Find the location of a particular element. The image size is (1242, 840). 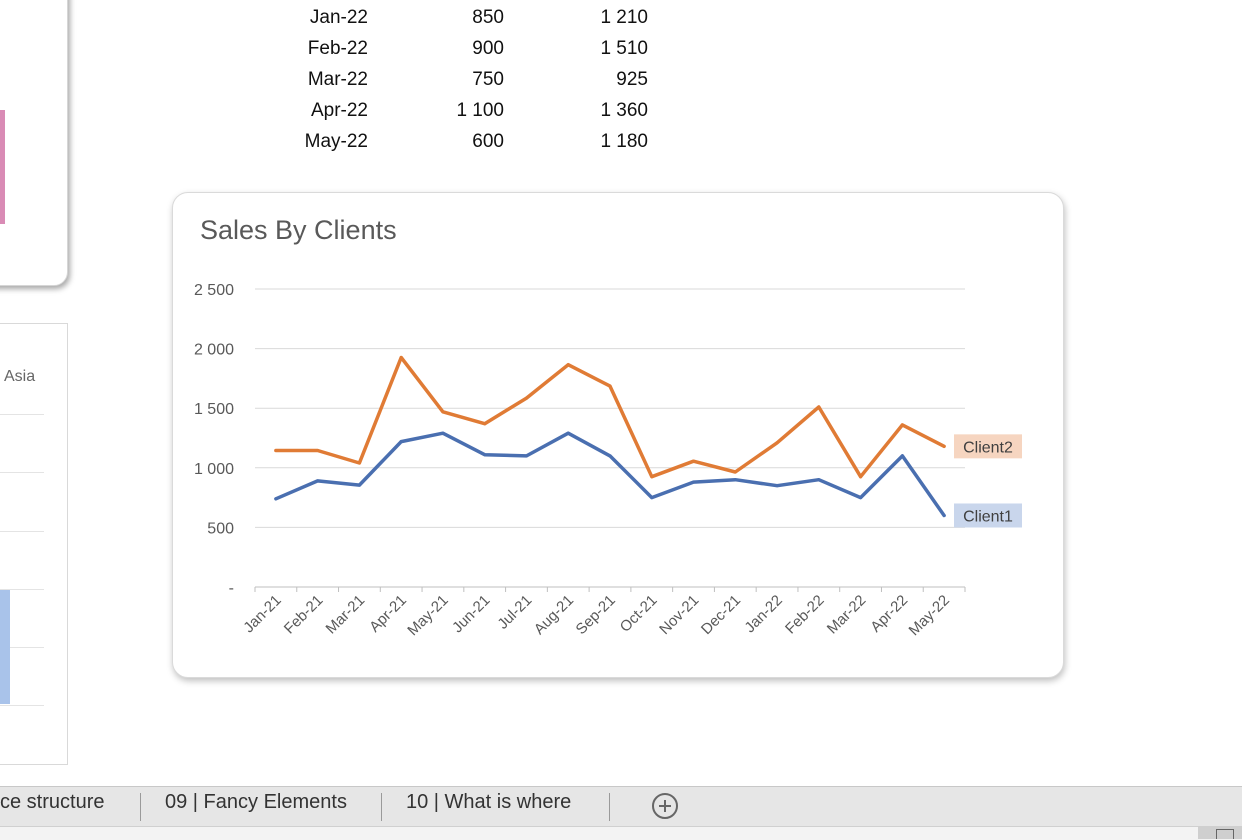

sheet-tab-structure: ce structure is located at coordinates (52, 802).